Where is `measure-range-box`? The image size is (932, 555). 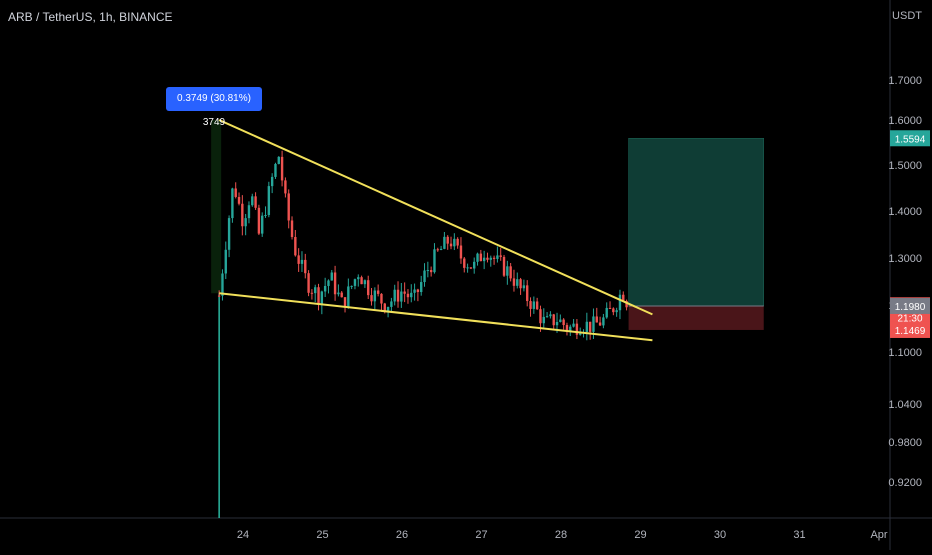 measure-range-box is located at coordinates (216, 207).